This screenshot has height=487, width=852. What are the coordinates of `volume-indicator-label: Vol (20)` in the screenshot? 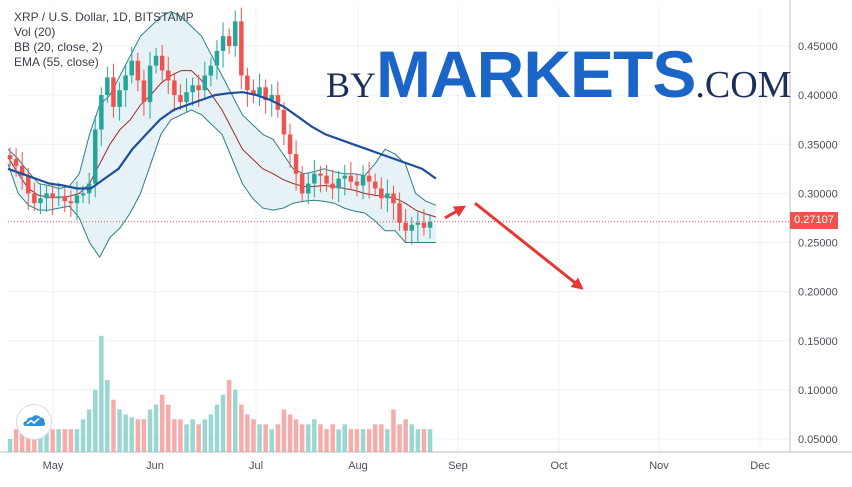 It's located at (35, 32).